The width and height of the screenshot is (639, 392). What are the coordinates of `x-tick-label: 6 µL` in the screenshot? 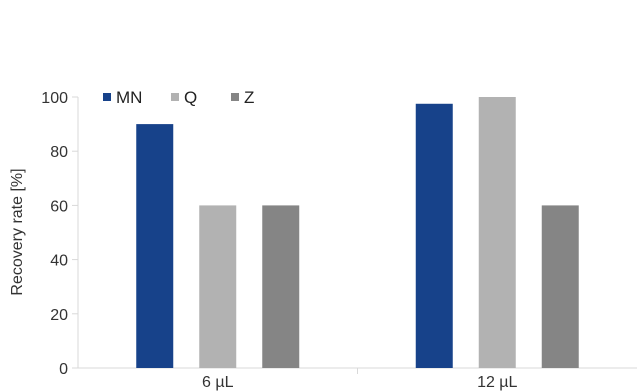 It's located at (218, 382).